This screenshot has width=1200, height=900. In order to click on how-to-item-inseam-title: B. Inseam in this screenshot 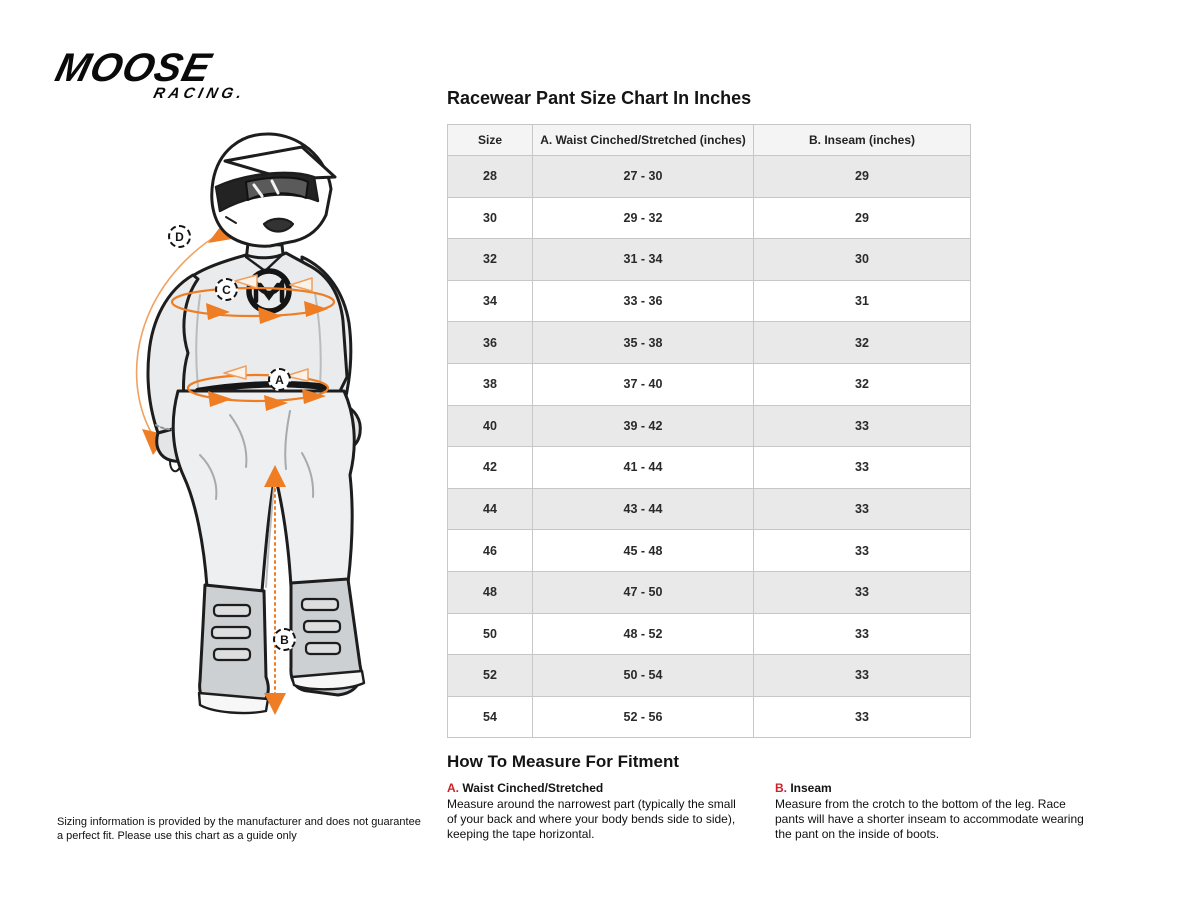, I will do `click(930, 788)`.